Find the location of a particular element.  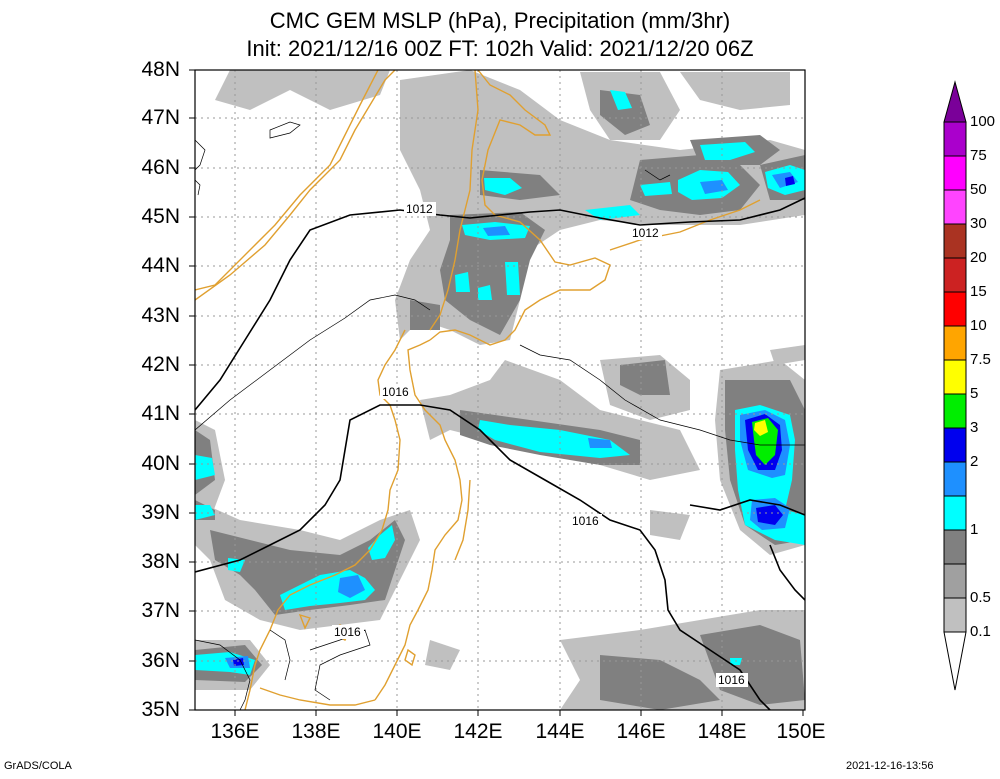

colorbar-label: 30 is located at coordinates (978, 223).